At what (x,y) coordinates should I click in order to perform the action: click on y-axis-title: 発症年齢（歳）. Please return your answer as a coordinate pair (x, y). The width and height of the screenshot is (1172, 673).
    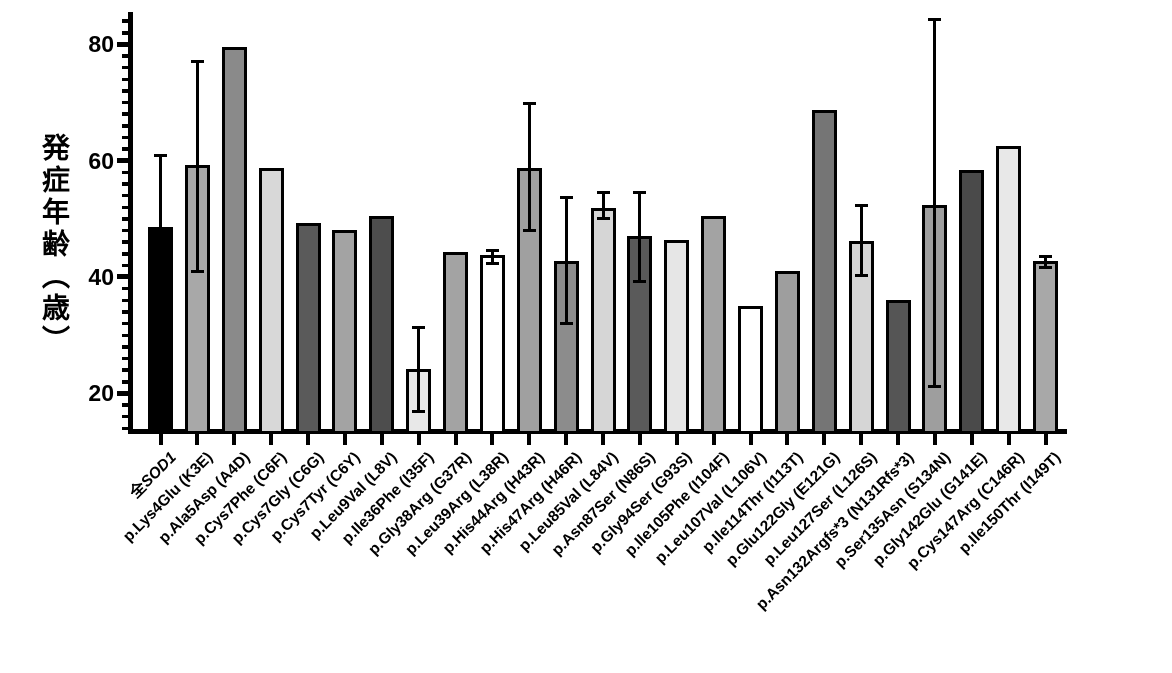
    Looking at the image, I should click on (54, 245).